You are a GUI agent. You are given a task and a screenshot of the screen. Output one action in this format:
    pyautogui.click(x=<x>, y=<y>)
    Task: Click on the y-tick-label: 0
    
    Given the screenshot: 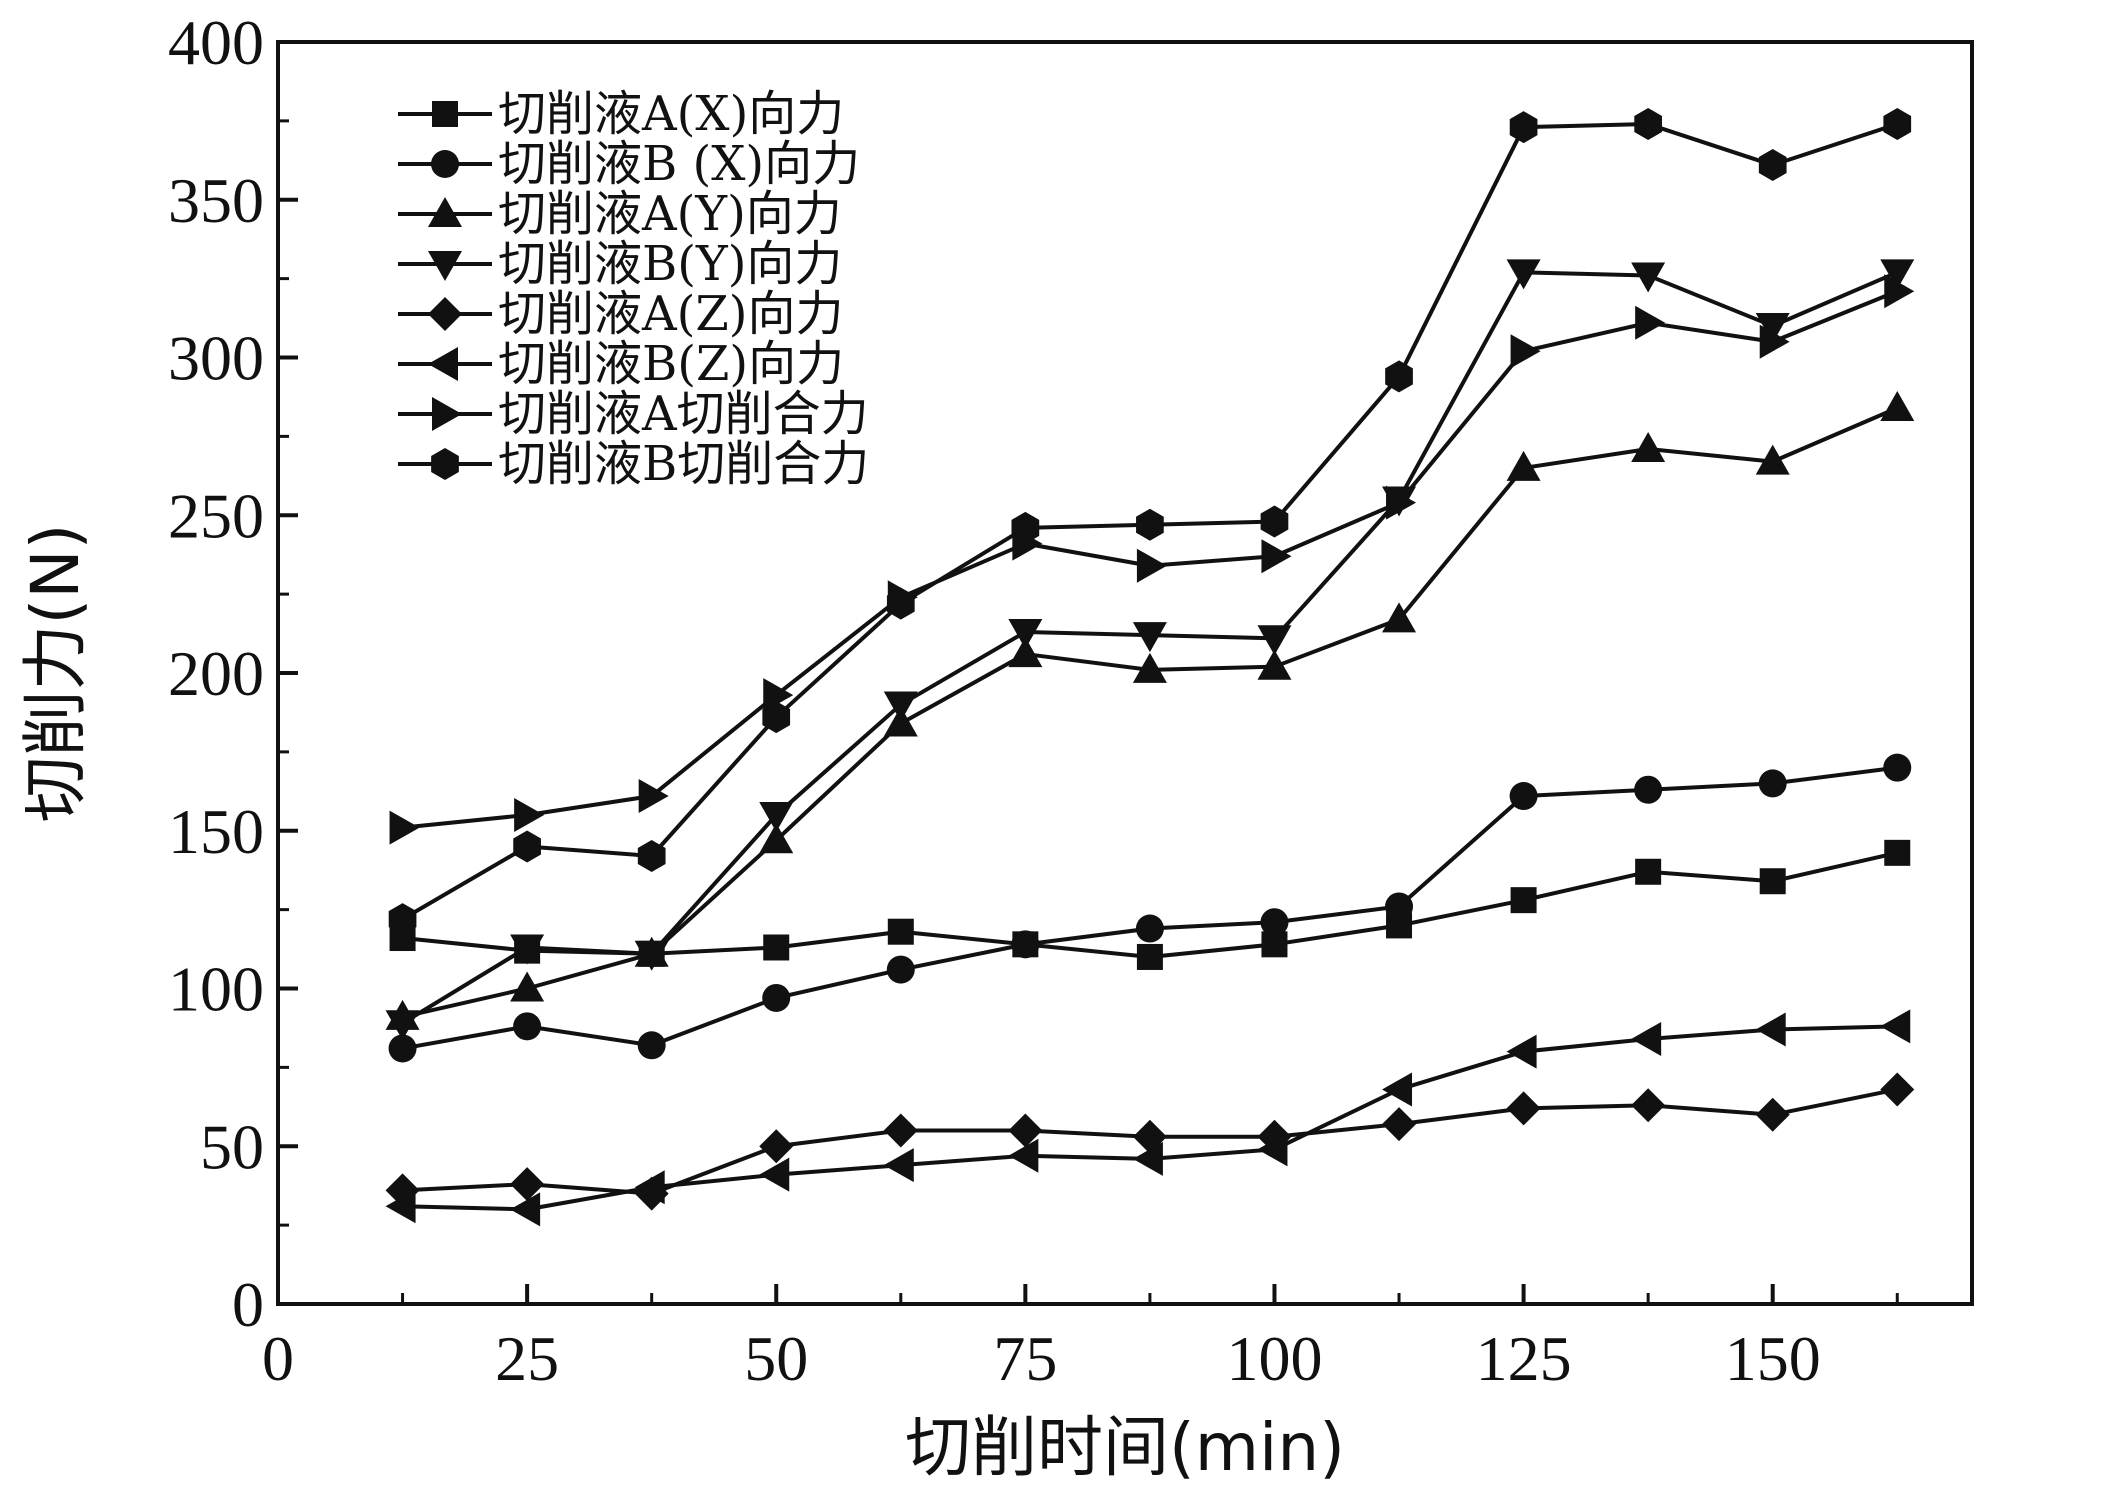 What is the action you would take?
    pyautogui.click(x=248, y=1304)
    